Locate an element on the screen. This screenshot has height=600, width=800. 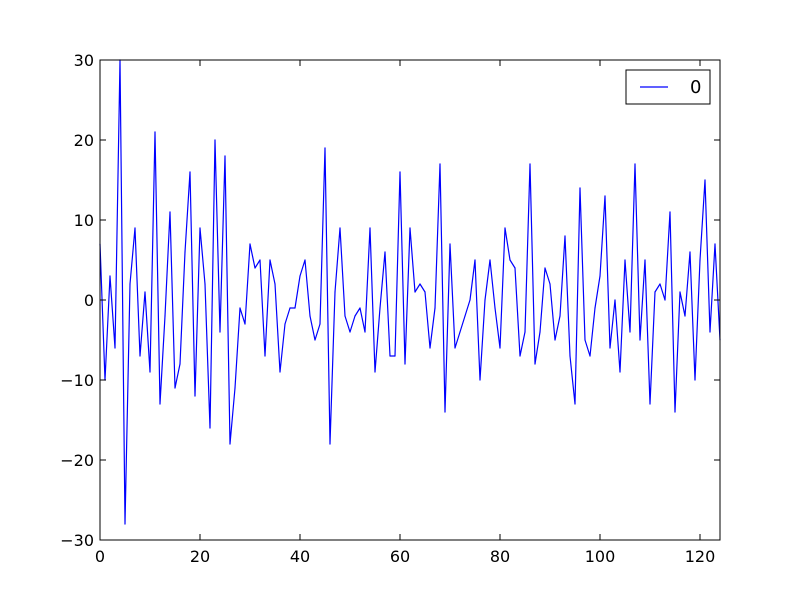
x-tick-label: 60 is located at coordinates (400, 556).